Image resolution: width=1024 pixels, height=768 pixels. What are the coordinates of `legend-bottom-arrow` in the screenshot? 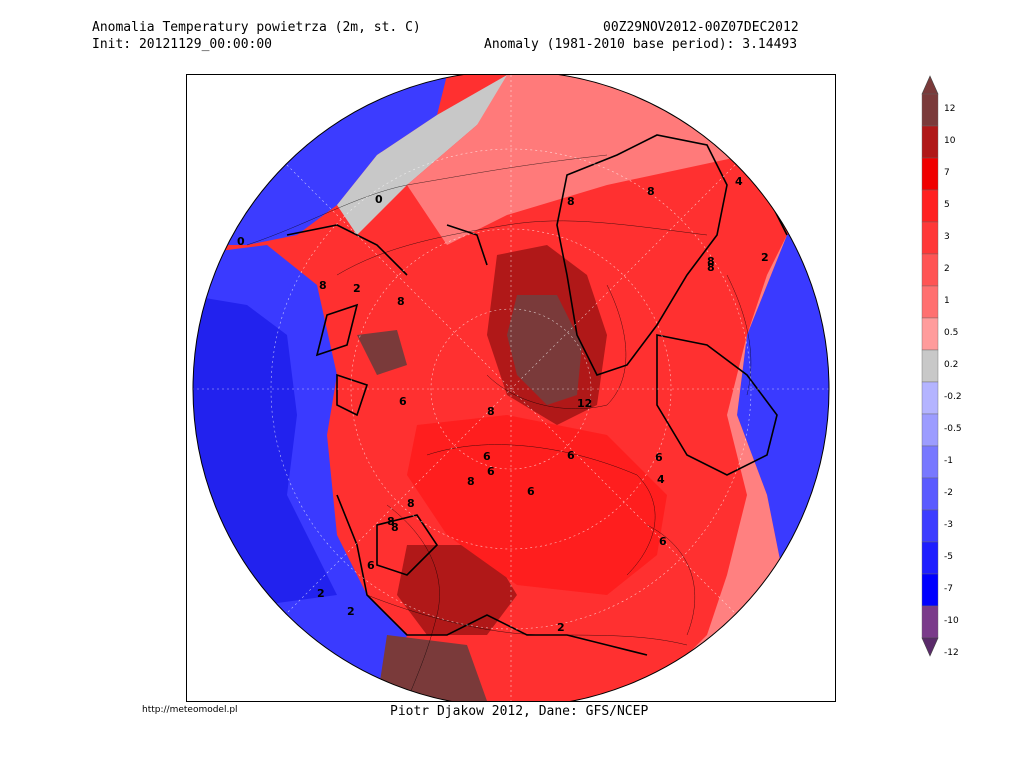 It's located at (930, 647).